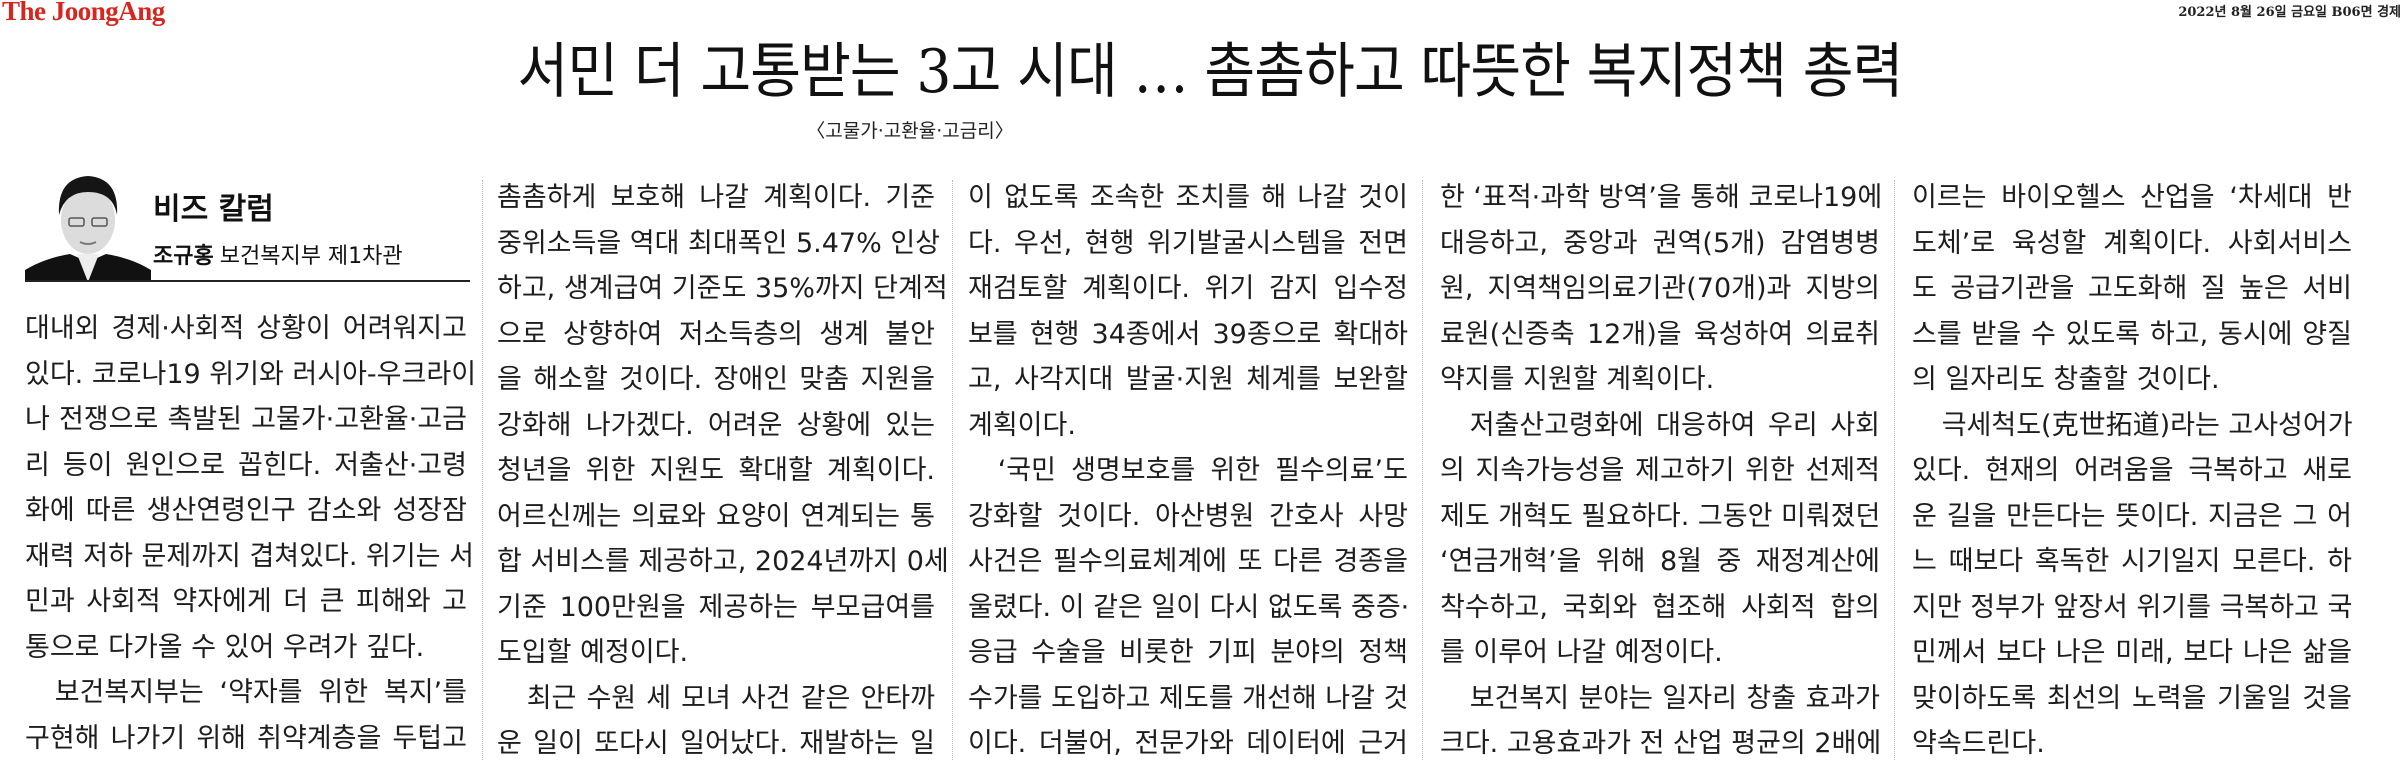  What do you see at coordinates (1188, 288) in the screenshot?
I see `text-line: 재검토할 계획이다. 위기 감지 입수정` at bounding box center [1188, 288].